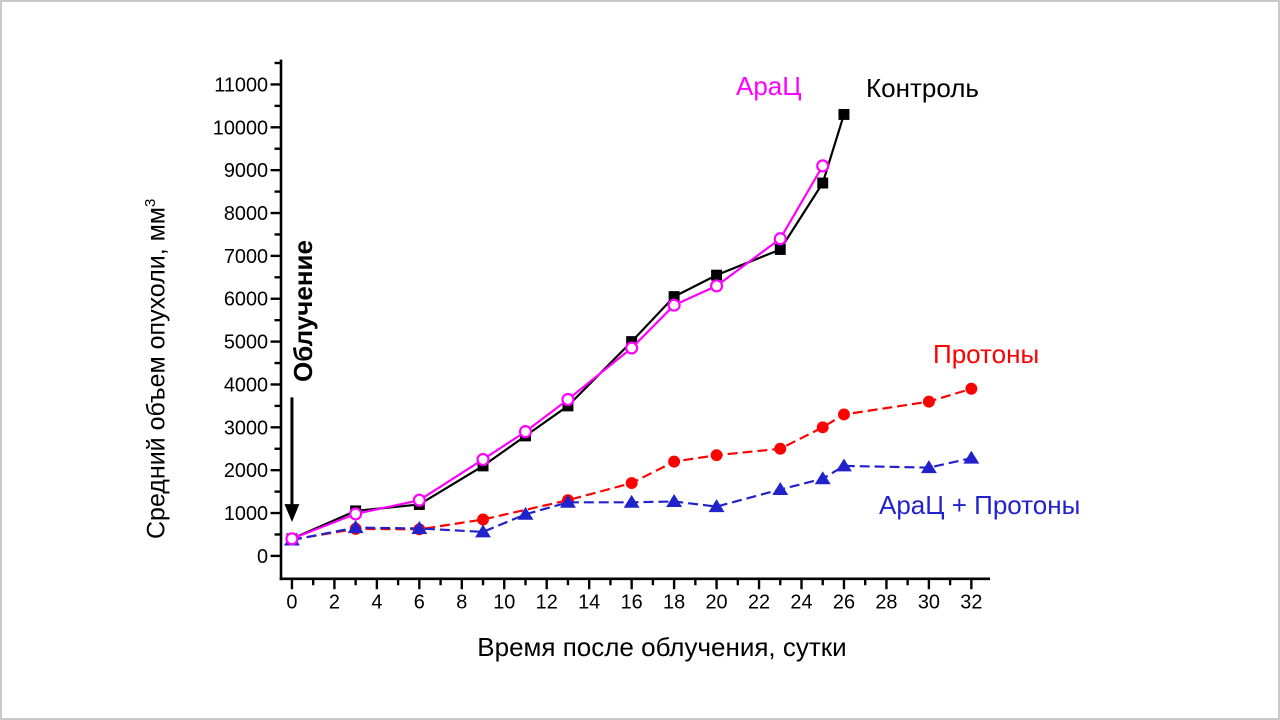 Image resolution: width=1280 pixels, height=720 pixels. What do you see at coordinates (334, 603) in the screenshot?
I see `x-tick-label: 2` at bounding box center [334, 603].